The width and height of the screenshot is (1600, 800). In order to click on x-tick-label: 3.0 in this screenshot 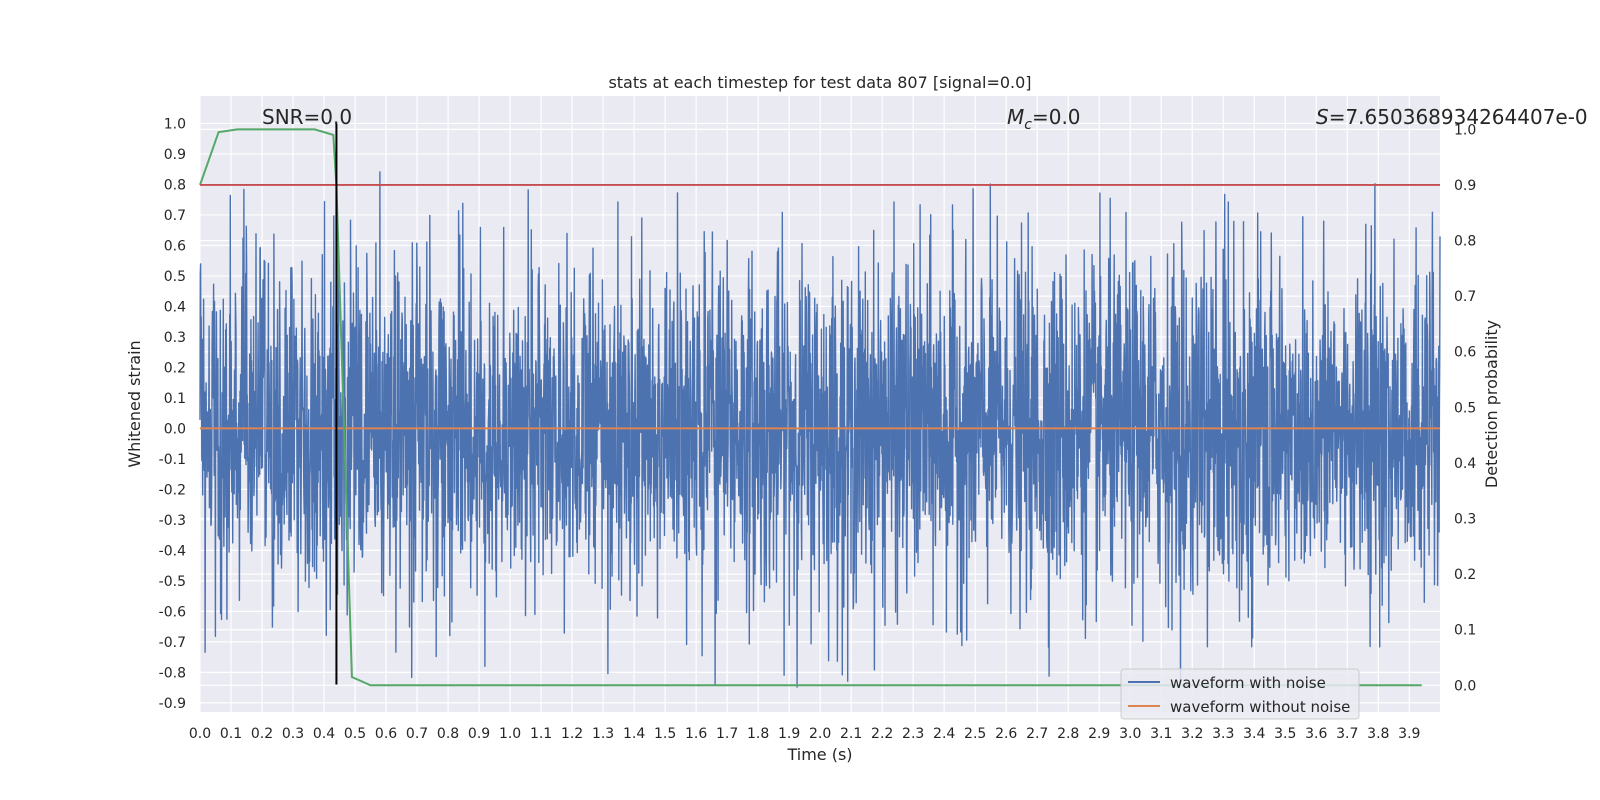, I will do `click(1130, 734)`.